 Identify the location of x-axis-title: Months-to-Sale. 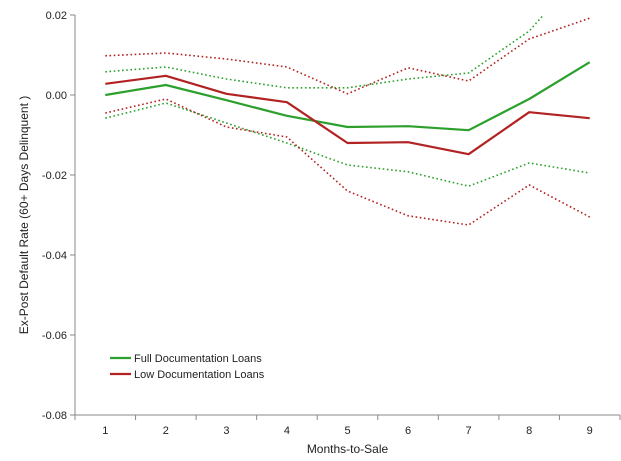
(348, 449).